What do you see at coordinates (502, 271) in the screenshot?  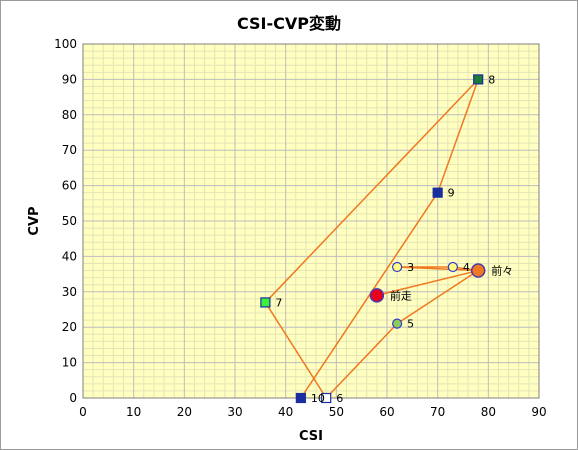 I see `point-前々-label: 前々` at bounding box center [502, 271].